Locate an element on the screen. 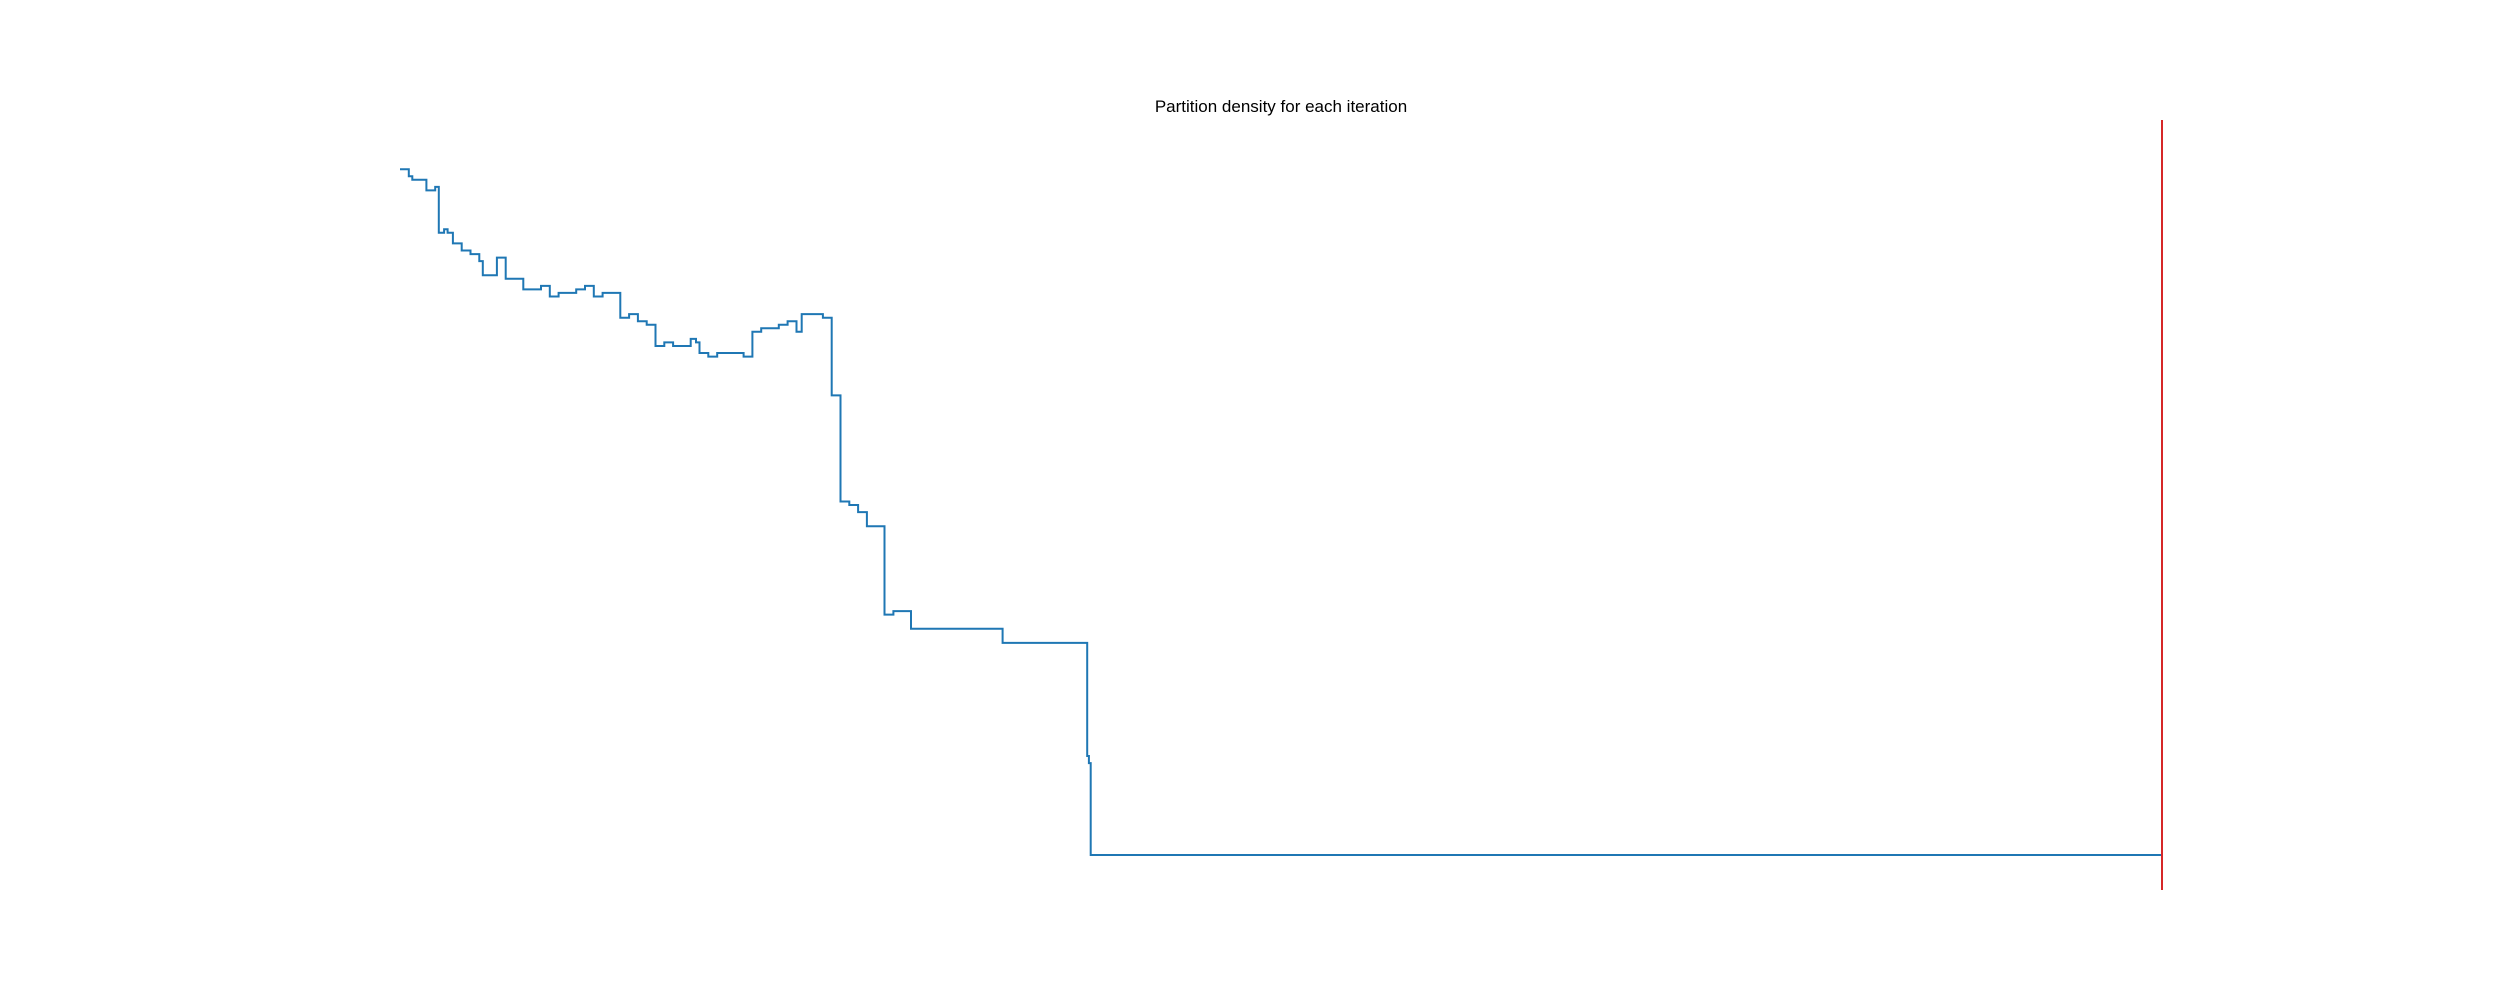  chart-title: Partition density for each iteration is located at coordinates (1281, 106).